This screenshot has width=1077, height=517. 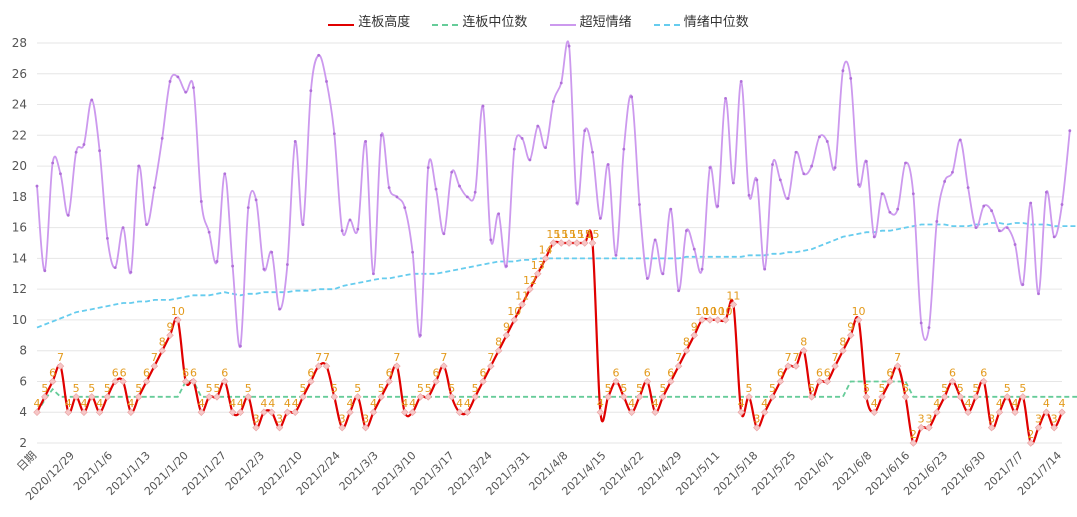 What do you see at coordinates (19, 135) in the screenshot?
I see `y-tick-label: 22` at bounding box center [19, 135].